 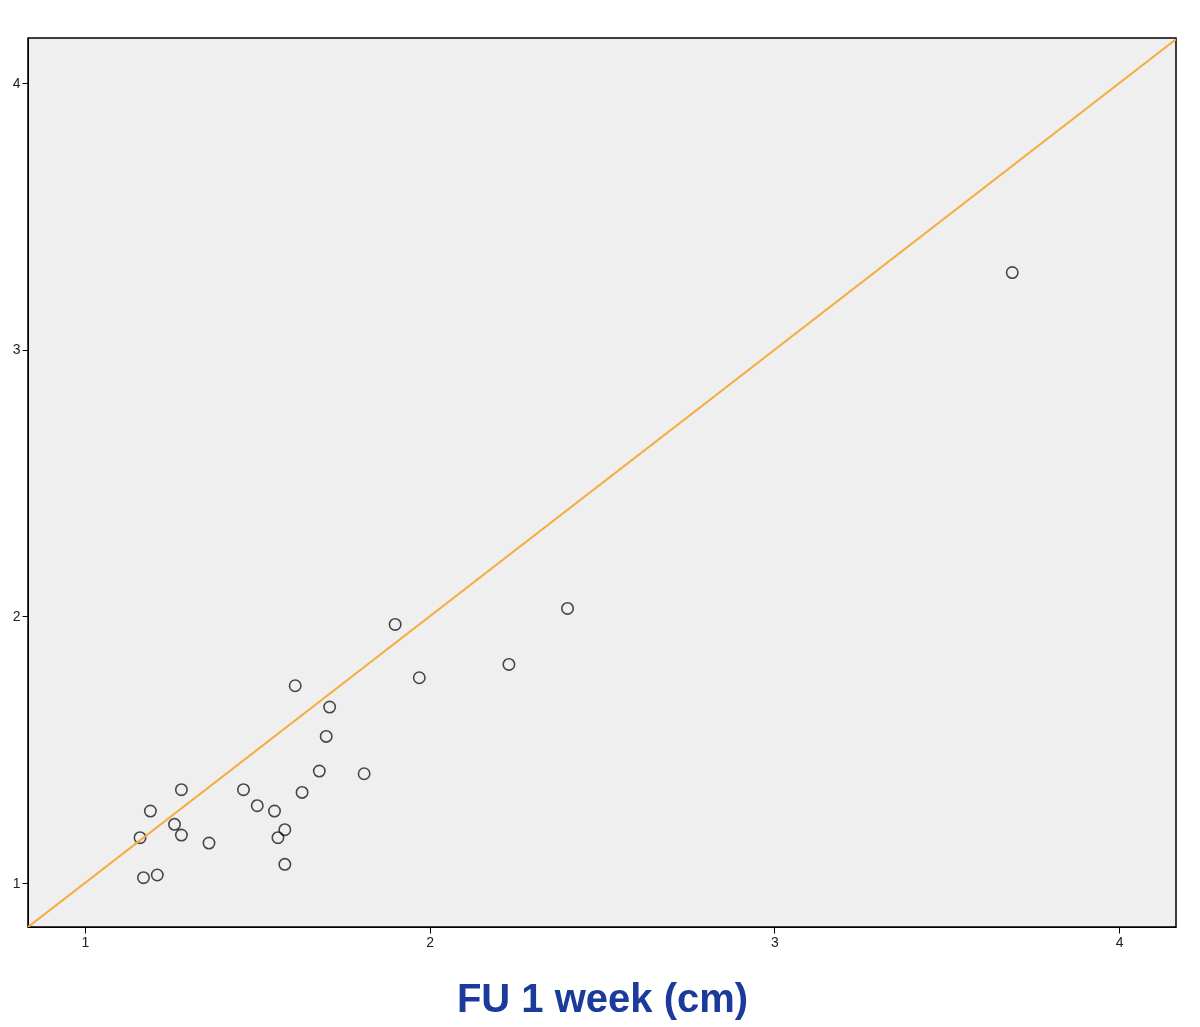 I want to click on y-tick-label: 2, so click(x=16, y=615).